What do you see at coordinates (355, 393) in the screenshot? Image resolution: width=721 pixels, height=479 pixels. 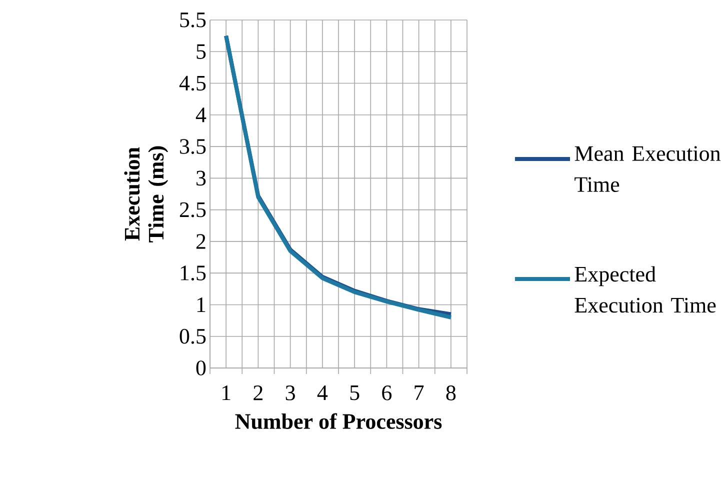 I see `x-tick-label: 5` at bounding box center [355, 393].